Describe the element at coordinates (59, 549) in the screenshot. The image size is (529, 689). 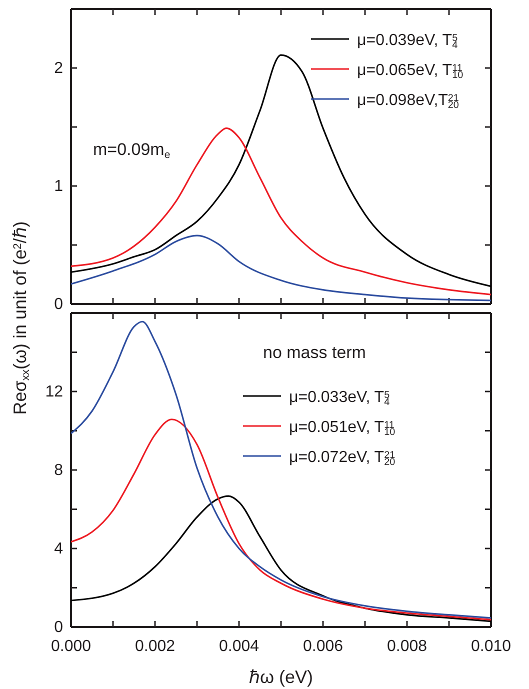
I see `y-tick-label: 4` at that location.